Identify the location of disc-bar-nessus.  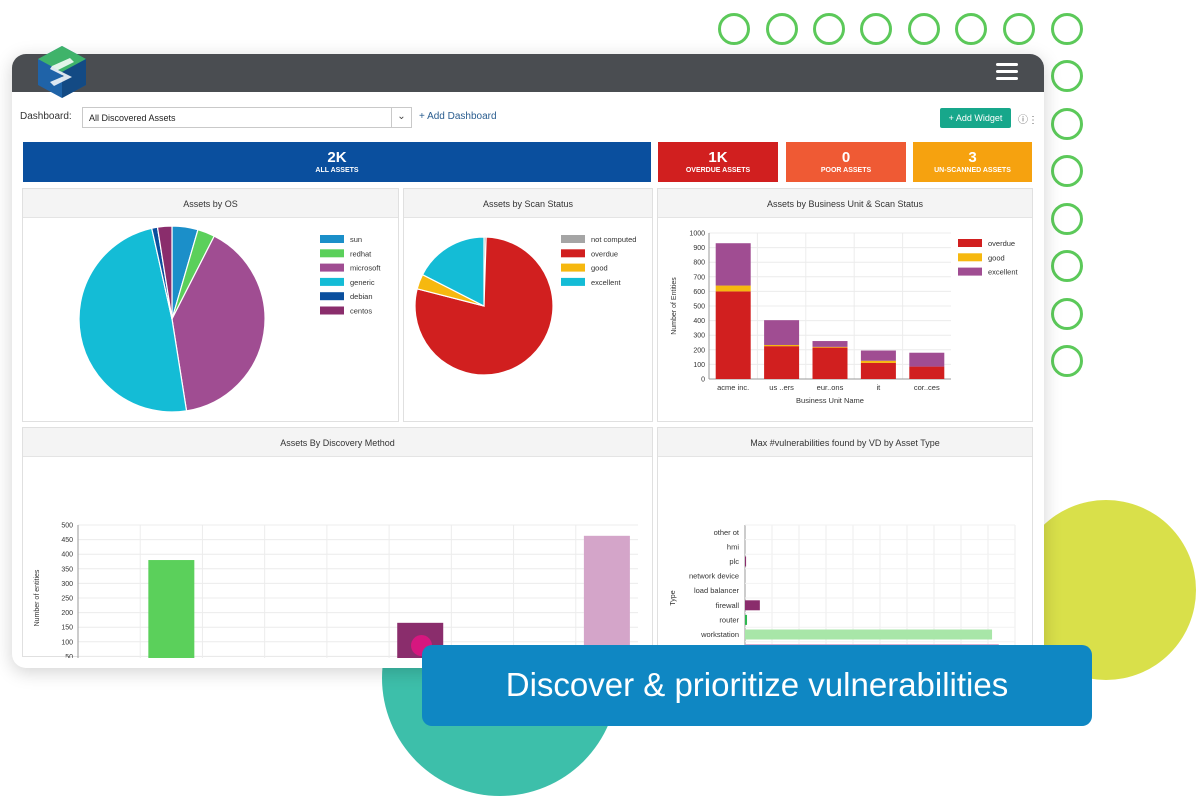
(606, 596).